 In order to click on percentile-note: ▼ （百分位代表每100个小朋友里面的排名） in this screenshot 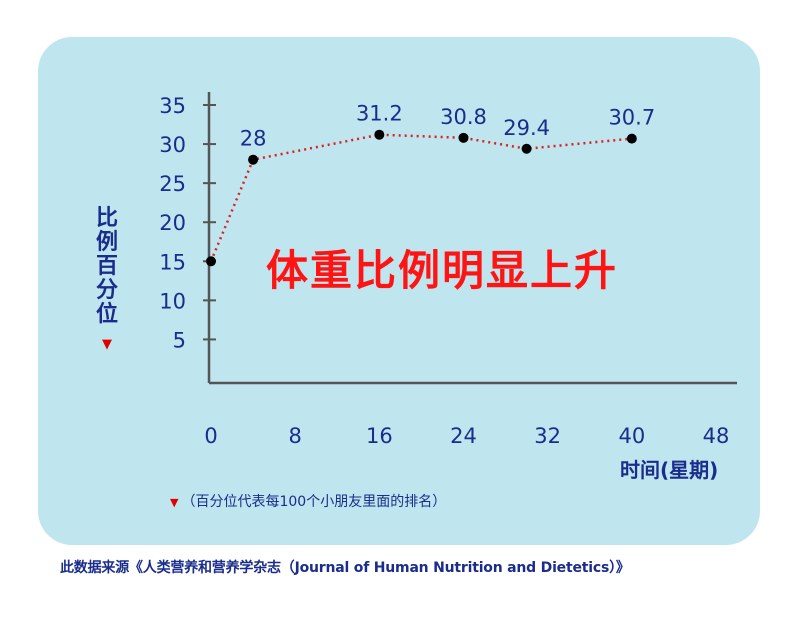, I will do `click(308, 501)`.